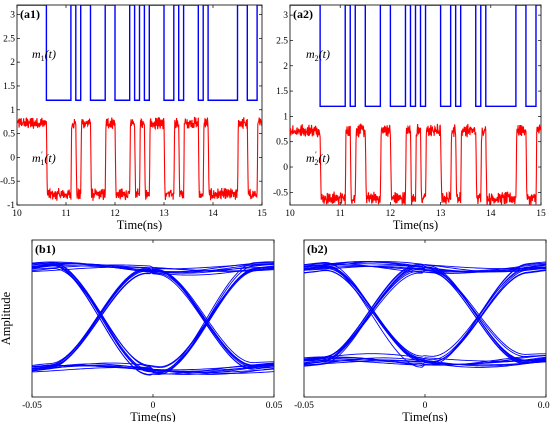  I want to click on y-axis-label: Amplitude, so click(6, 318).